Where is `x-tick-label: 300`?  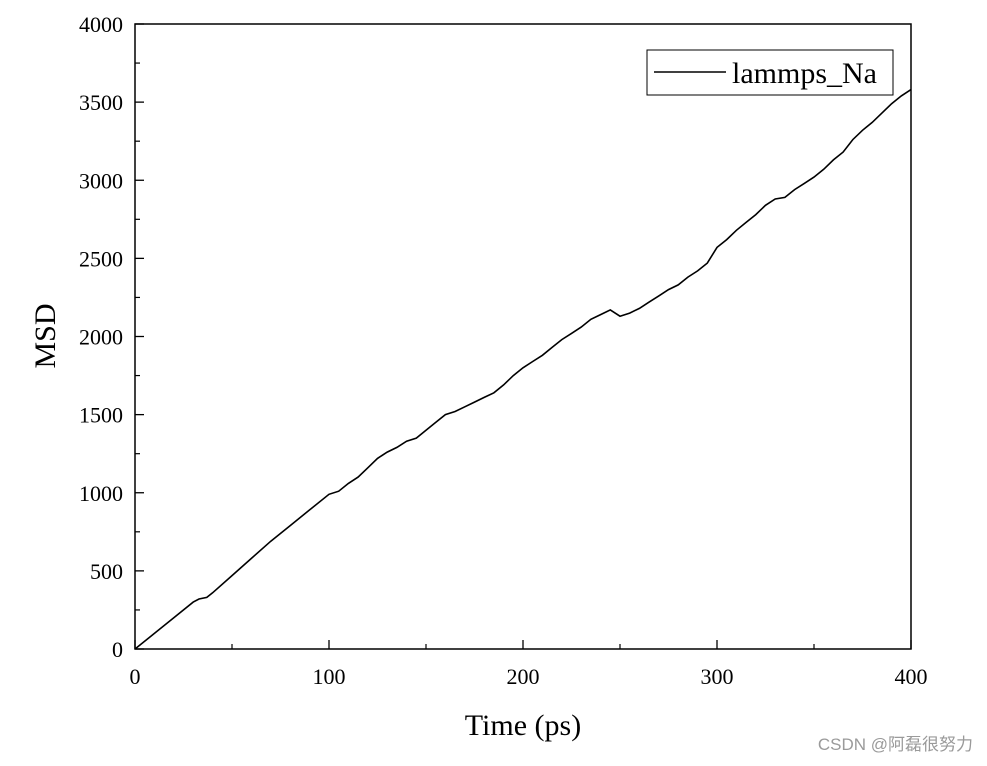 x-tick-label: 300 is located at coordinates (717, 676).